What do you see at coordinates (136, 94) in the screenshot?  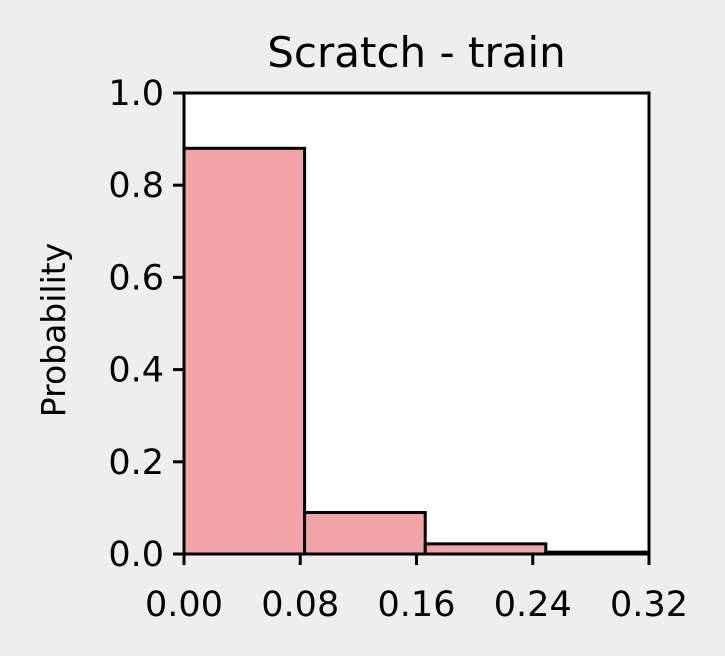 I see `y-tick-label: 1.0` at bounding box center [136, 94].